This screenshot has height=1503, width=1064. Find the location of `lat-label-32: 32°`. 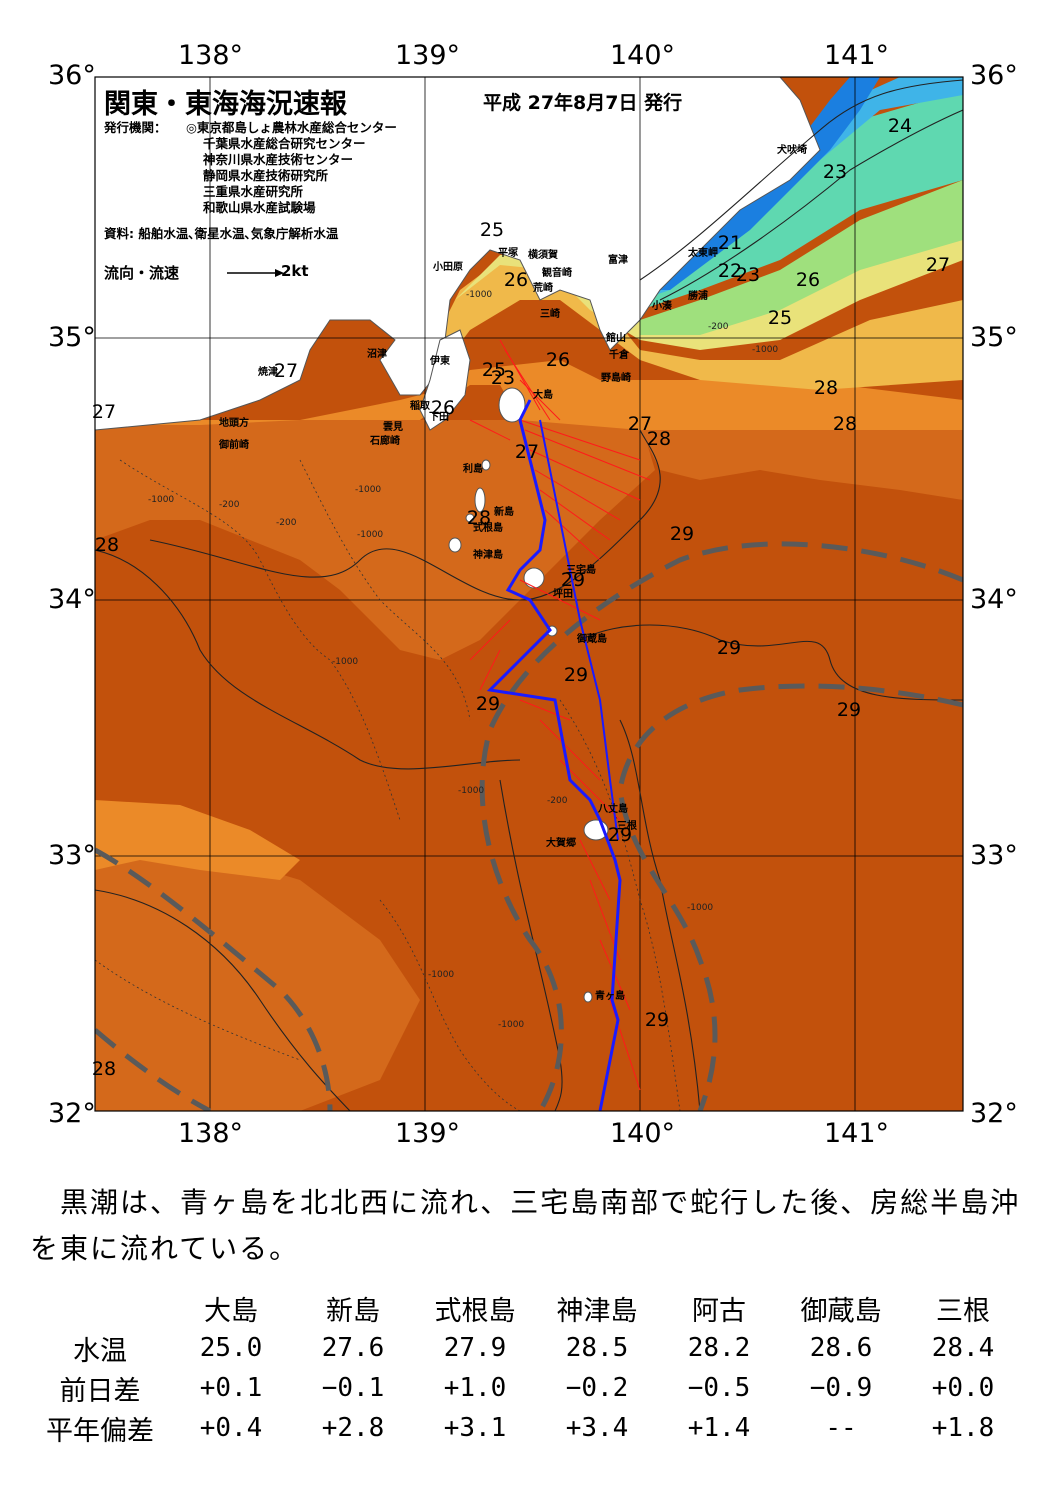

lat-label-32: 32° is located at coordinates (72, 1113).